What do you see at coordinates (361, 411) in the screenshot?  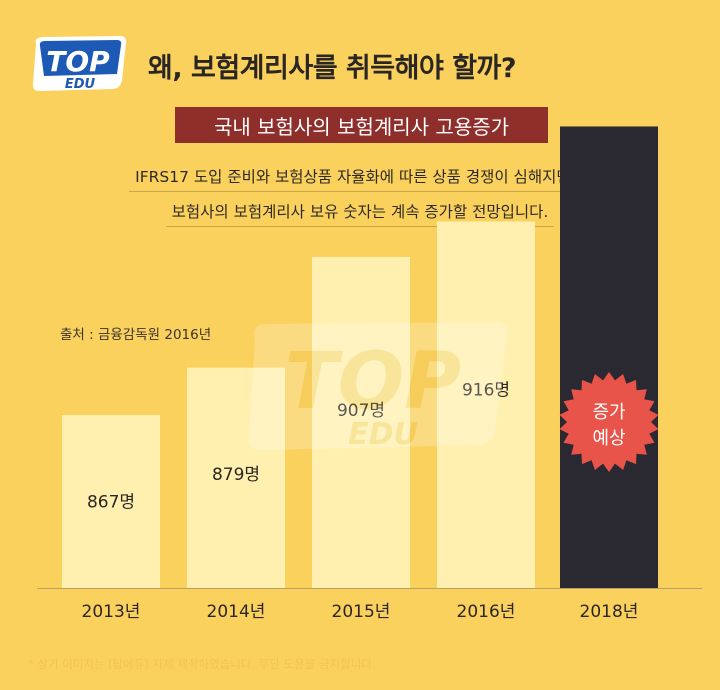 I see `bar-value-label: 907명` at bounding box center [361, 411].